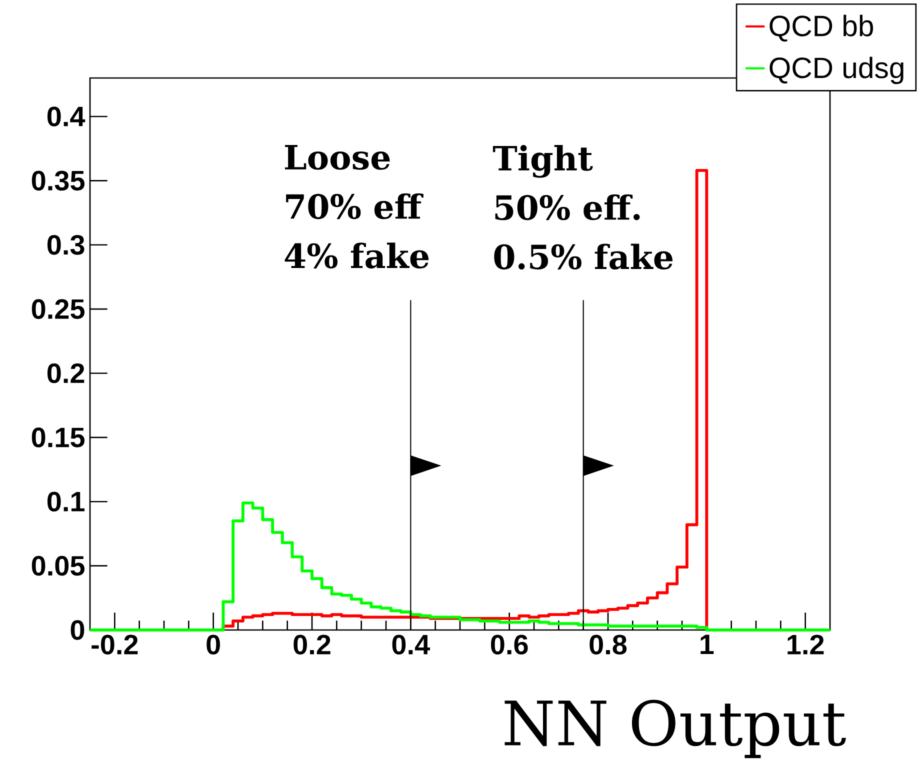 The image size is (920, 761). I want to click on annotation: 0.5% fake, so click(583, 257).